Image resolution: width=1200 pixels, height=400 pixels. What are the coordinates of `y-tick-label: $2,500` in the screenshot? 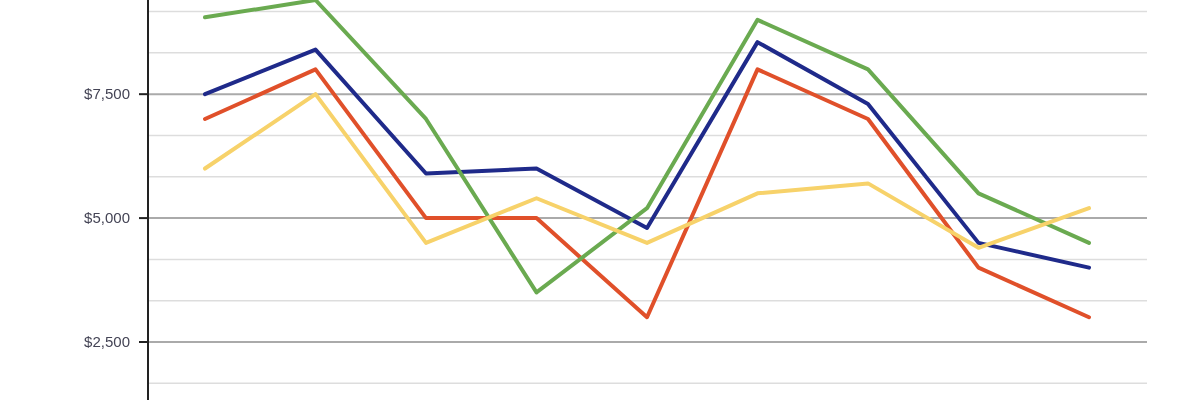 It's located at (107, 342).